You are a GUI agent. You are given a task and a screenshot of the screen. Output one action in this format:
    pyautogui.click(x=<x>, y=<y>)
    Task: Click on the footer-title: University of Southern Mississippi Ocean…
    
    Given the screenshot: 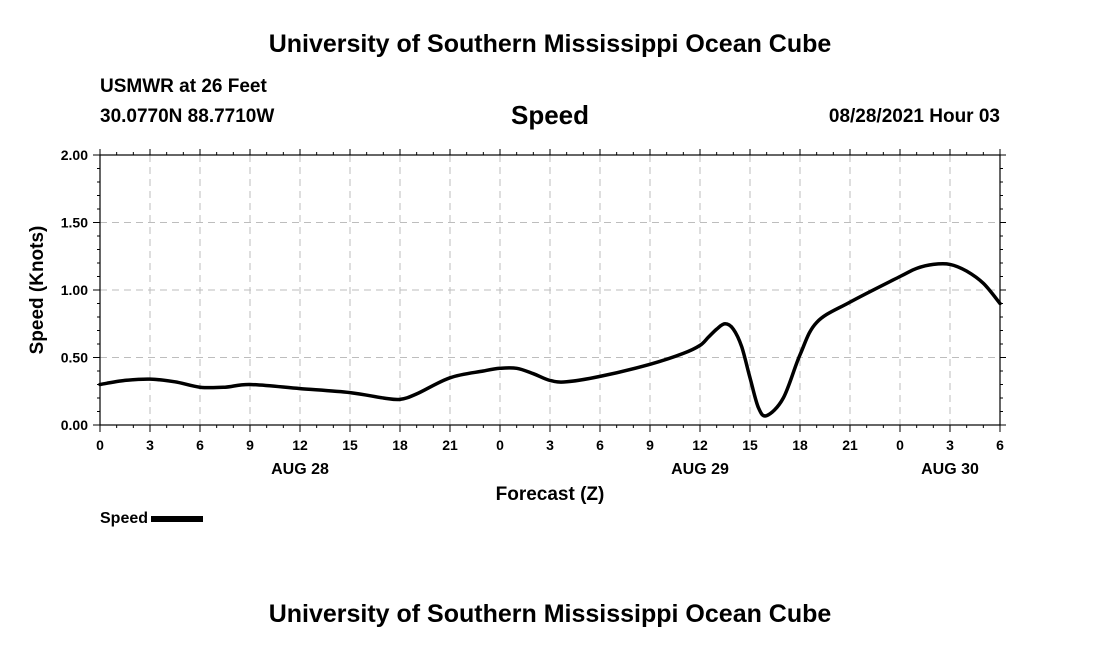 What is the action you would take?
    pyautogui.click(x=550, y=614)
    